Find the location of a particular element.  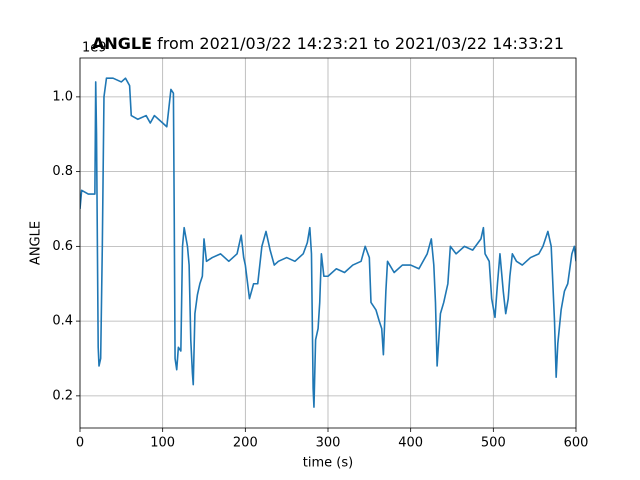

x-tick-label: 600 is located at coordinates (576, 443).